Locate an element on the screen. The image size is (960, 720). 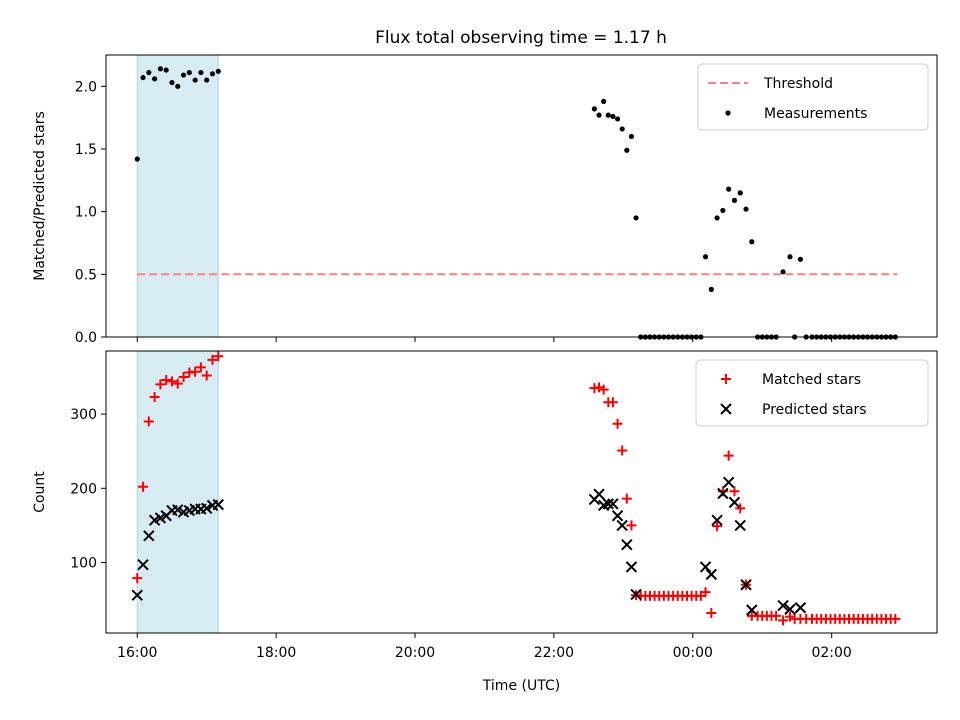
x-axis-label: Time (UTC) is located at coordinates (521, 686).